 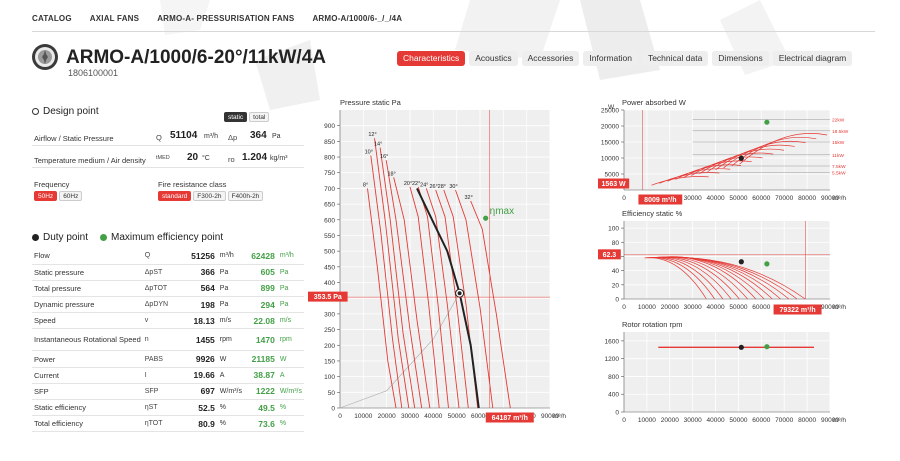 What do you see at coordinates (329, 314) in the screenshot?
I see `y-tick-label: 300` at bounding box center [329, 314].